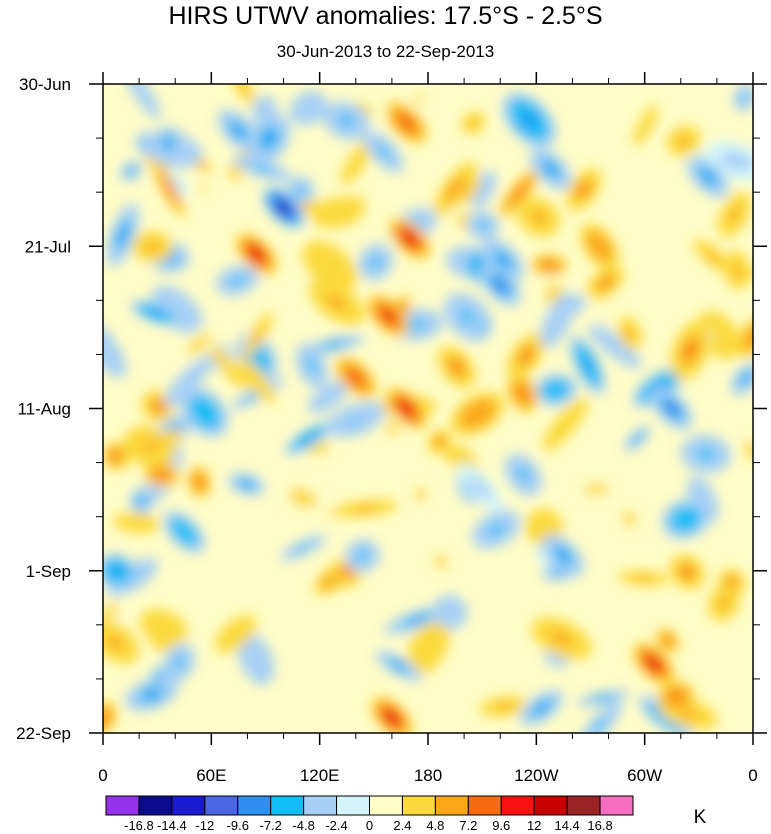 The width and height of the screenshot is (771, 834). What do you see at coordinates (700, 817) in the screenshot?
I see `colorbar-unit: K` at bounding box center [700, 817].